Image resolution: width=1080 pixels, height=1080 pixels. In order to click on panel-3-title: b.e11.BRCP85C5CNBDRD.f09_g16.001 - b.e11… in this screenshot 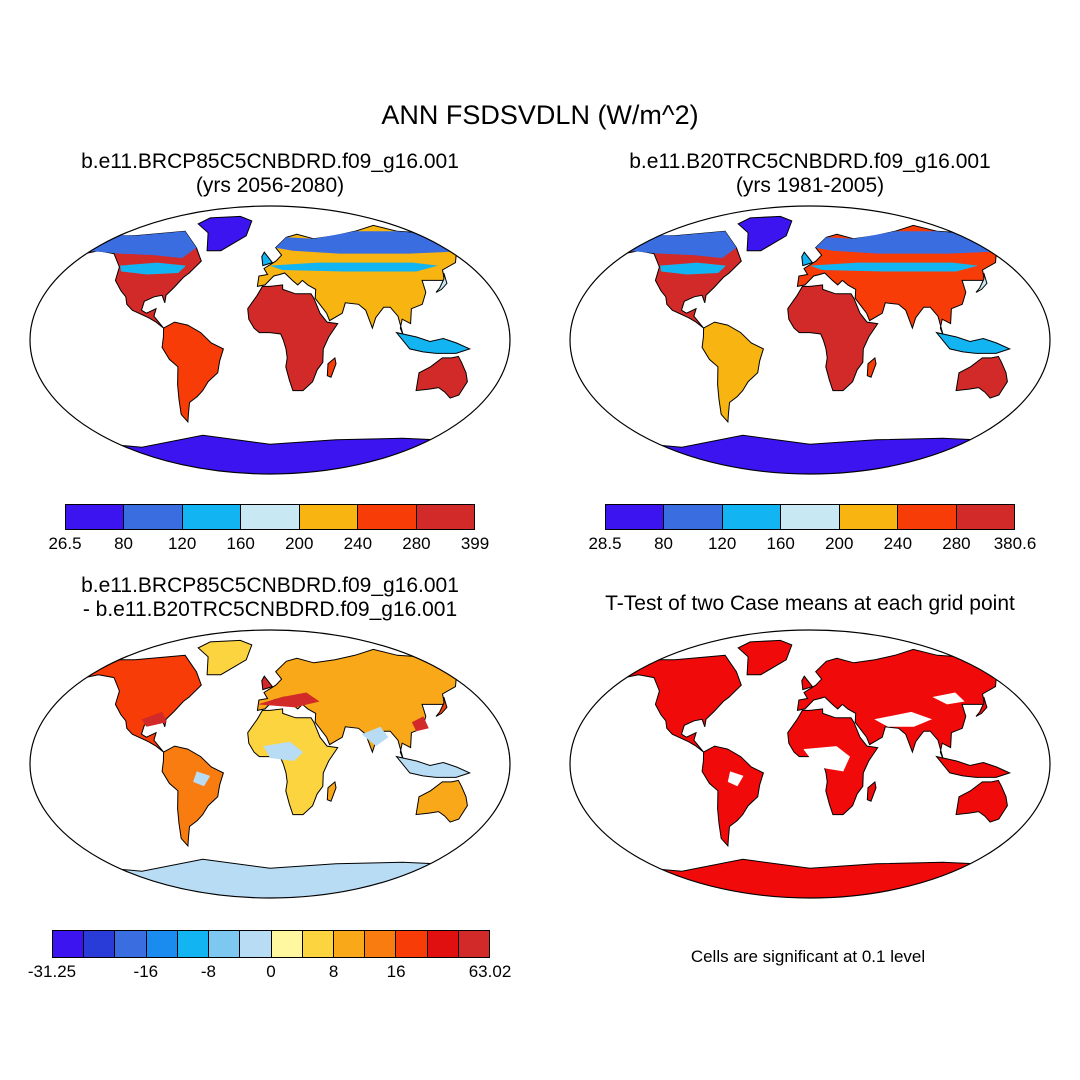, I will do `click(270, 598)`.